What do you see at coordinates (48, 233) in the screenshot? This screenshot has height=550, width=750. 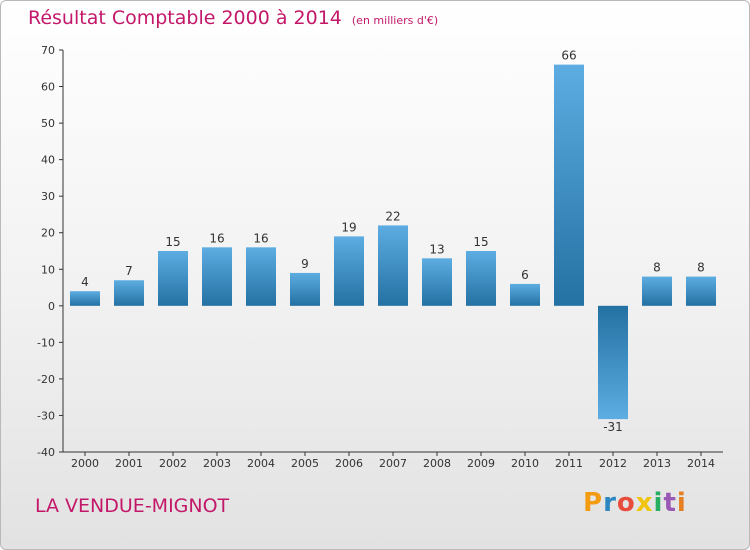 I see `y-tick-label: 20` at bounding box center [48, 233].